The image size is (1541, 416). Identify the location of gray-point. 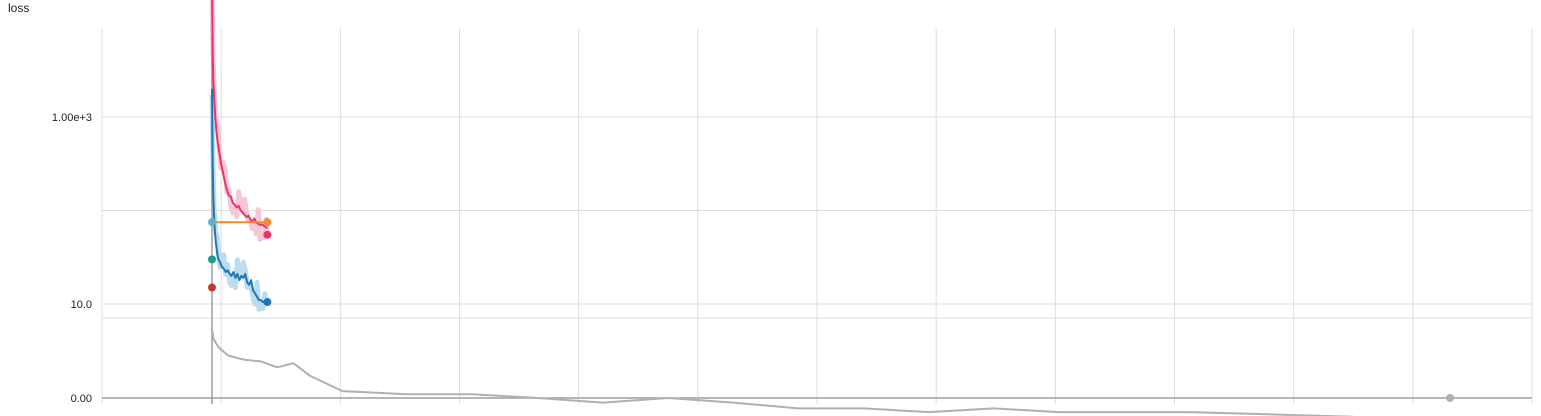
(1450, 398).